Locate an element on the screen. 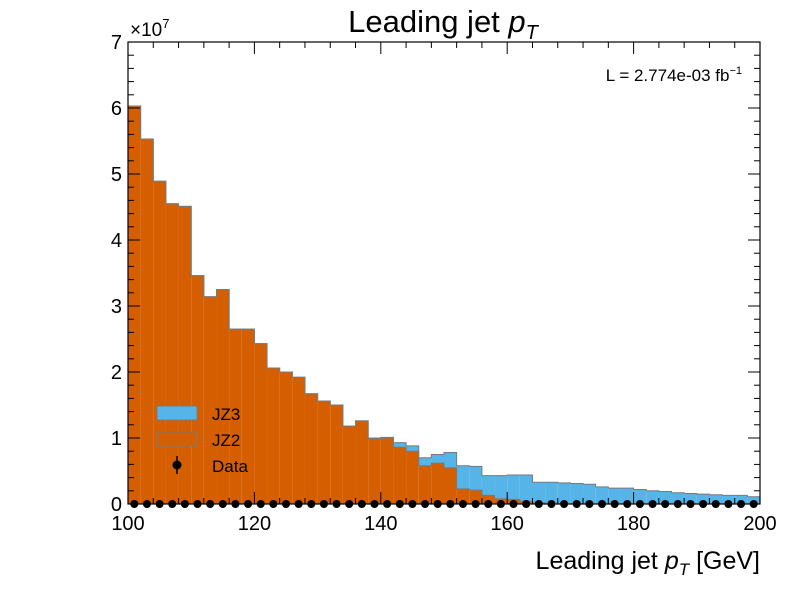 The width and height of the screenshot is (800, 600). x-tick-label: 200 is located at coordinates (759, 524).